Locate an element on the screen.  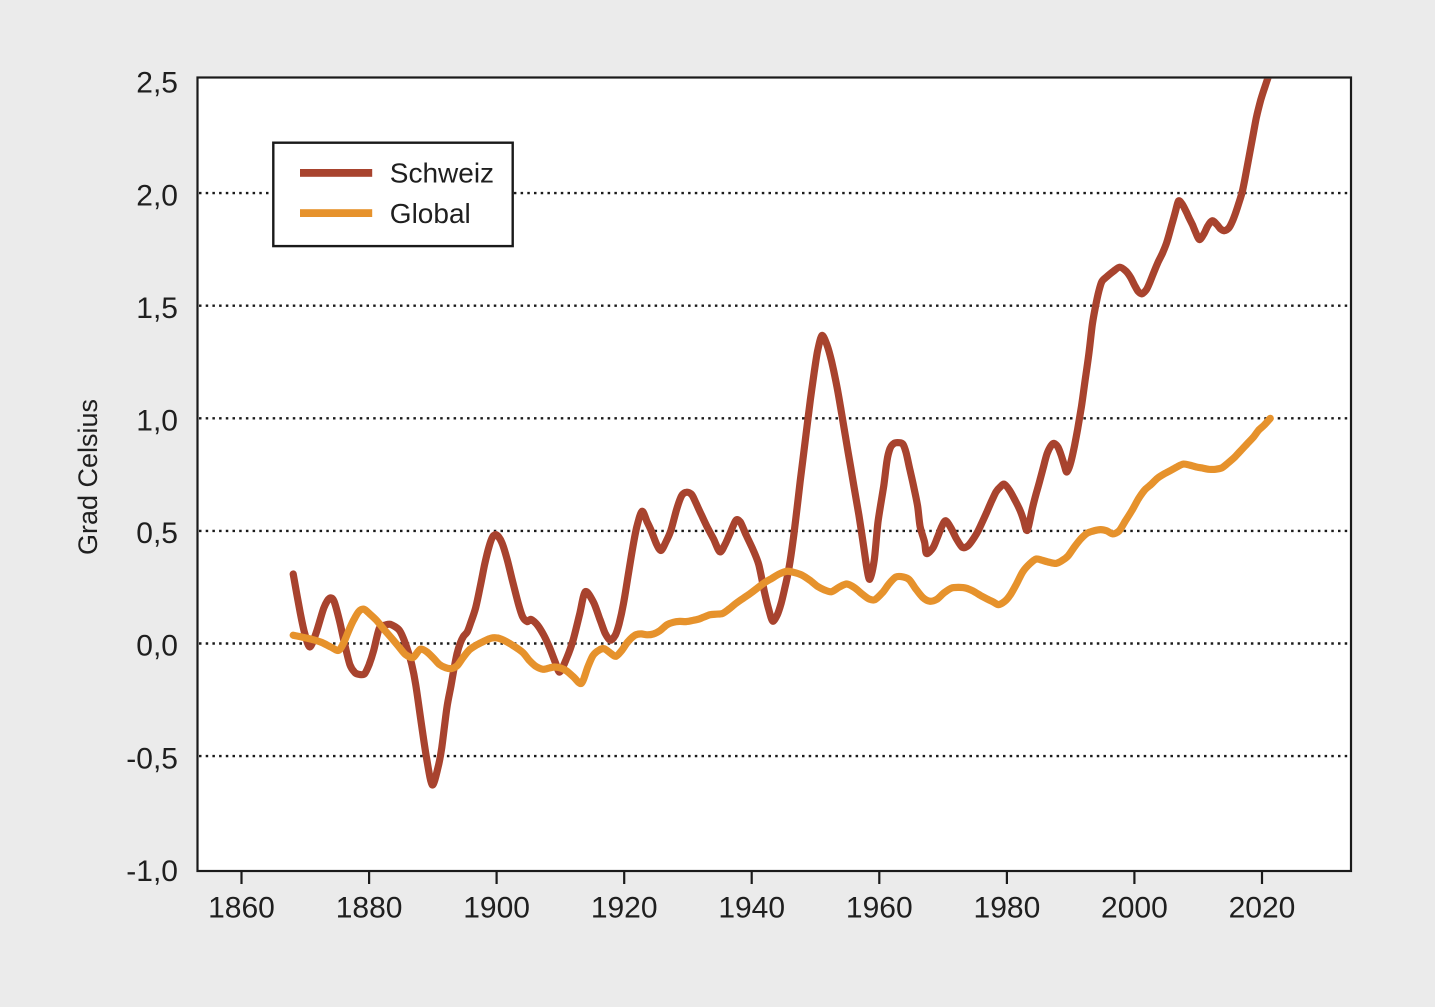
svg-text: 2020 is located at coordinates (1262, 908).